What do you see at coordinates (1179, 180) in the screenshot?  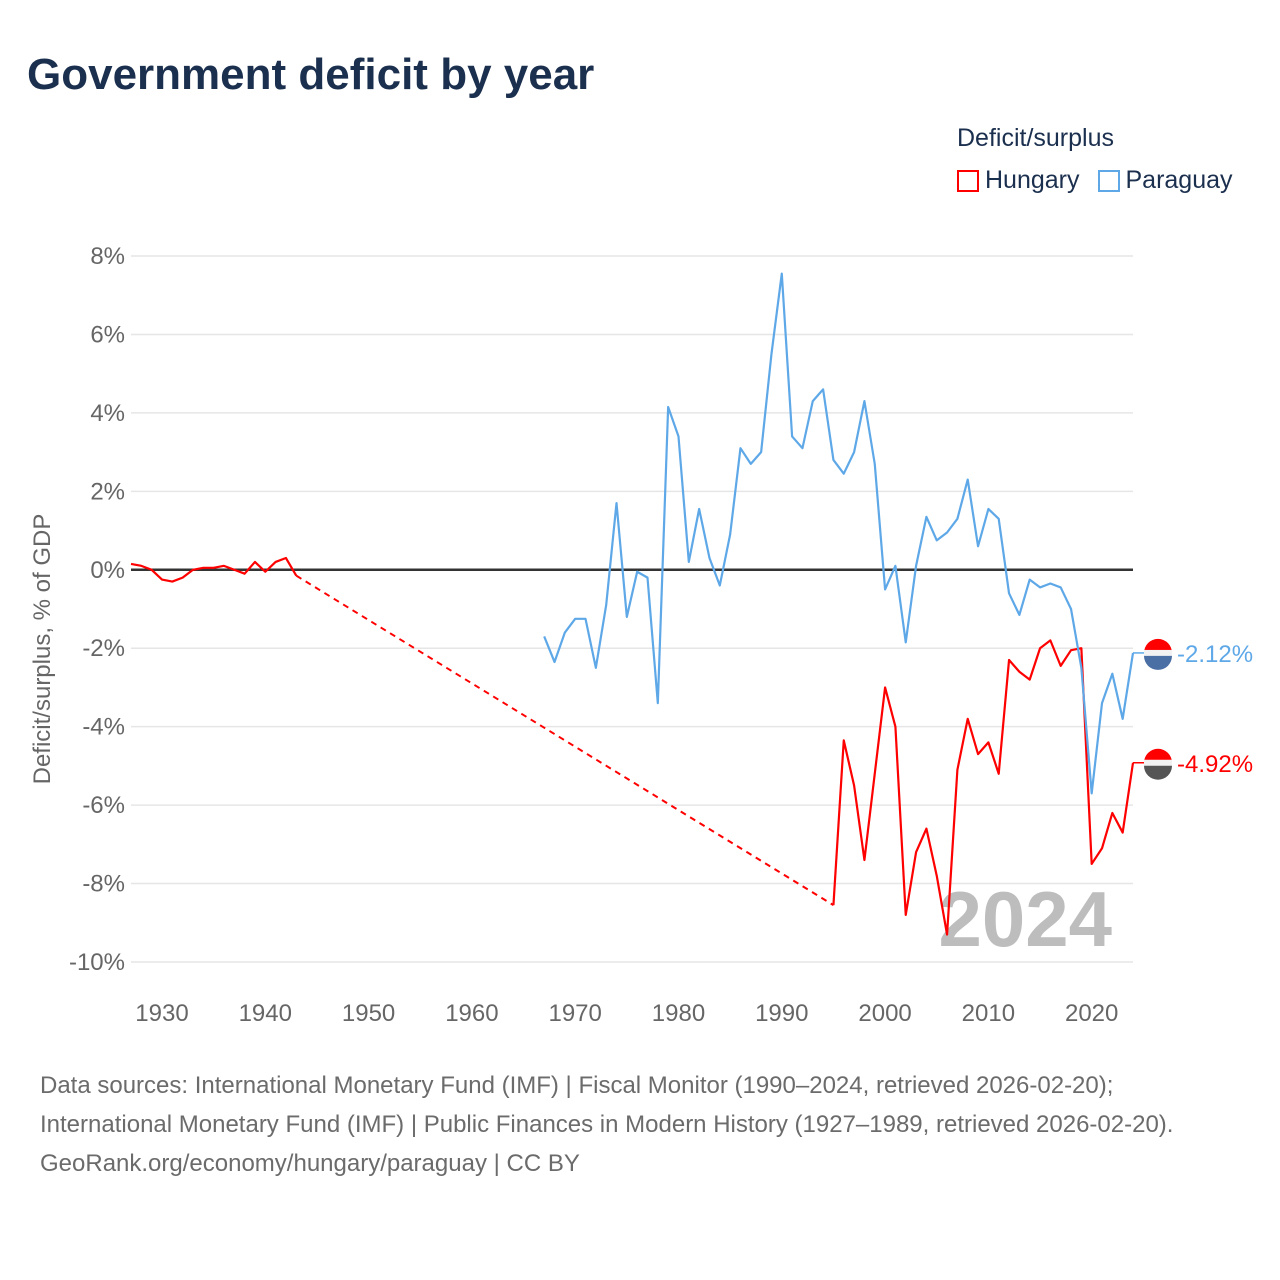 I see `legend-label: Paraguay` at bounding box center [1179, 180].